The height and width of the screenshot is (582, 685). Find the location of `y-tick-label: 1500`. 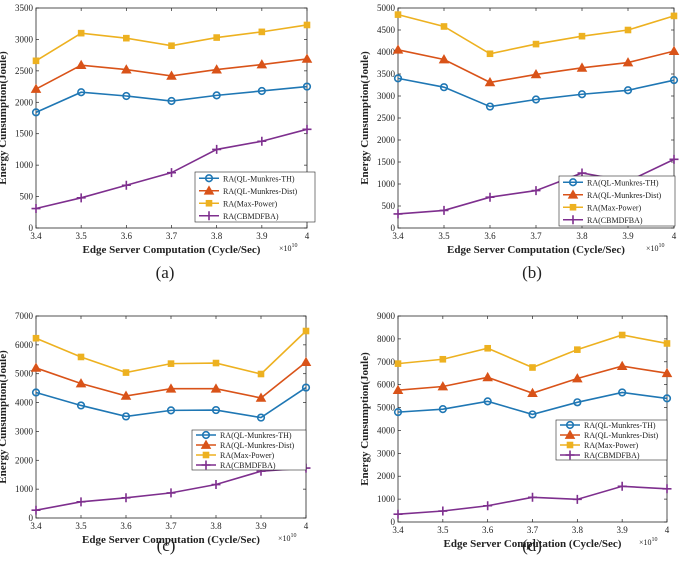

y-tick-label: 1500 is located at coordinates (386, 162).